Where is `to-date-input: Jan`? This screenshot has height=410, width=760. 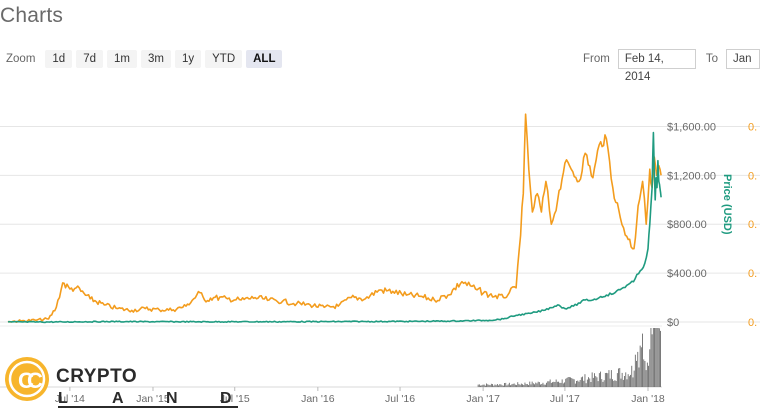
to-date-input: Jan is located at coordinates (743, 59).